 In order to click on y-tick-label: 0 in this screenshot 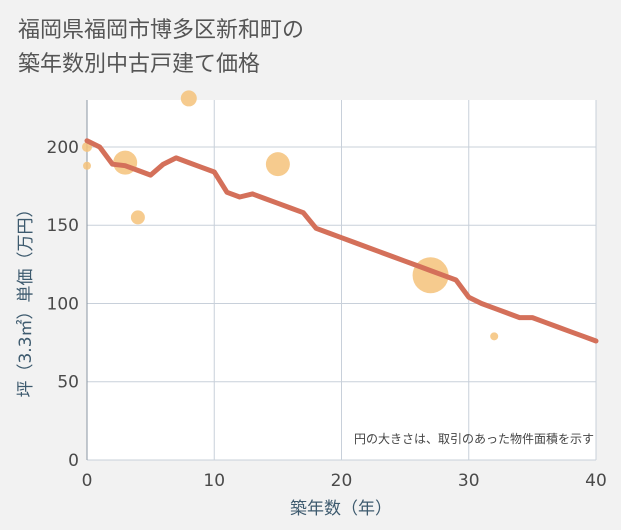, I will do `click(73, 461)`.